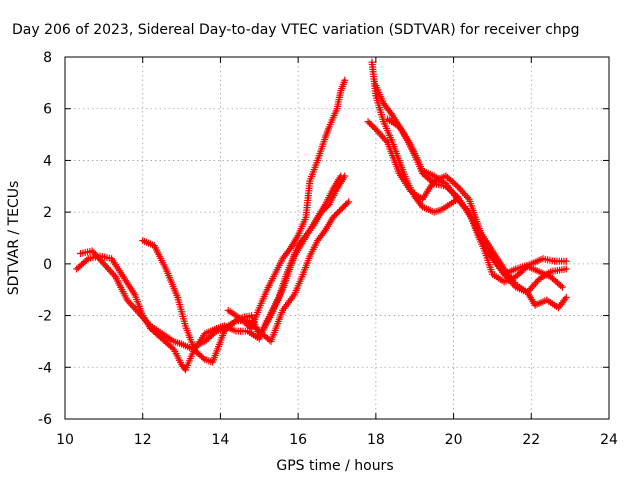 The image size is (640, 480). Describe the element at coordinates (334, 466) in the screenshot. I see `x-axis-label: GPS time / hours` at that location.